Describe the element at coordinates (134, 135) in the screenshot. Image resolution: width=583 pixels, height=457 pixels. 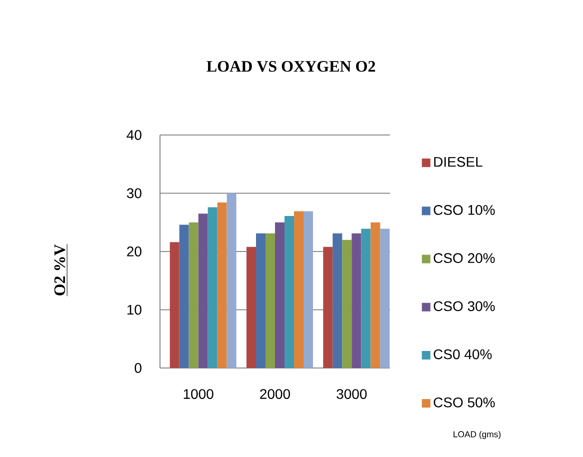
I see `y-tick-label: 40` at that location.